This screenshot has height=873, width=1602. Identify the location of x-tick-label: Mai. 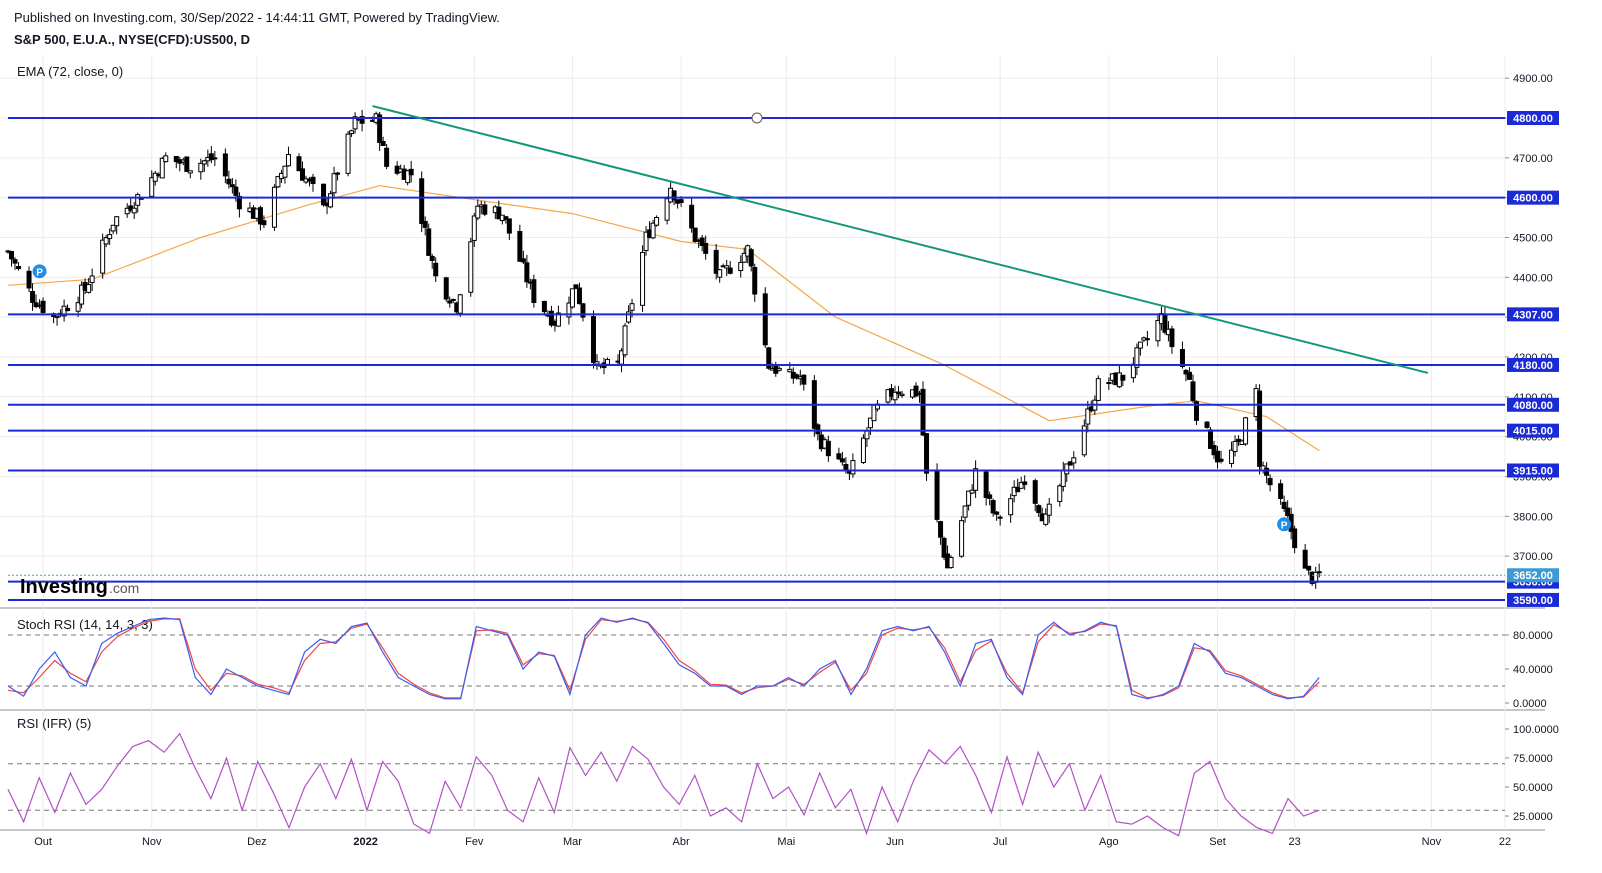
(786, 842).